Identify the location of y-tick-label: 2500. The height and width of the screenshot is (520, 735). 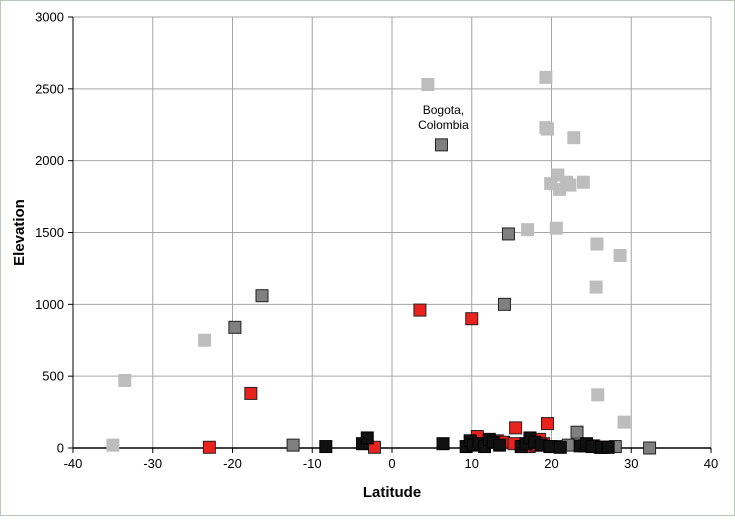
(49, 88).